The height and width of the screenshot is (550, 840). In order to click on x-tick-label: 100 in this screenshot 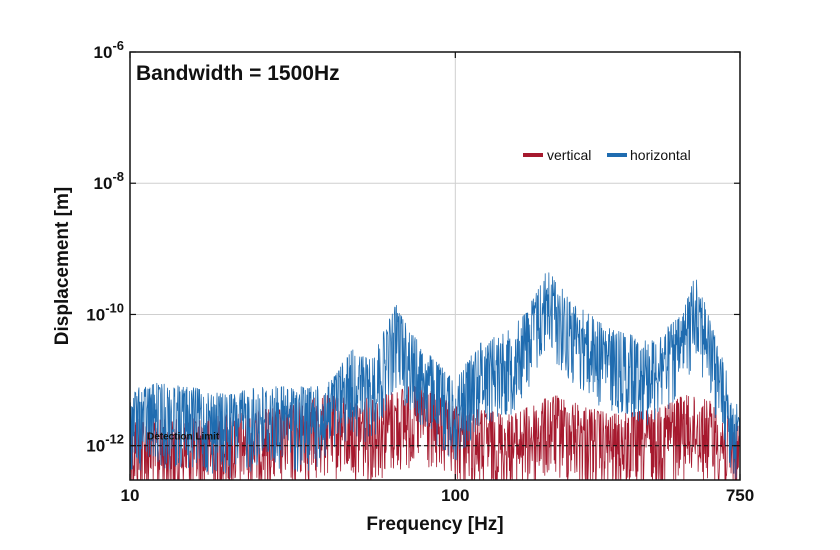, I will do `click(455, 495)`.